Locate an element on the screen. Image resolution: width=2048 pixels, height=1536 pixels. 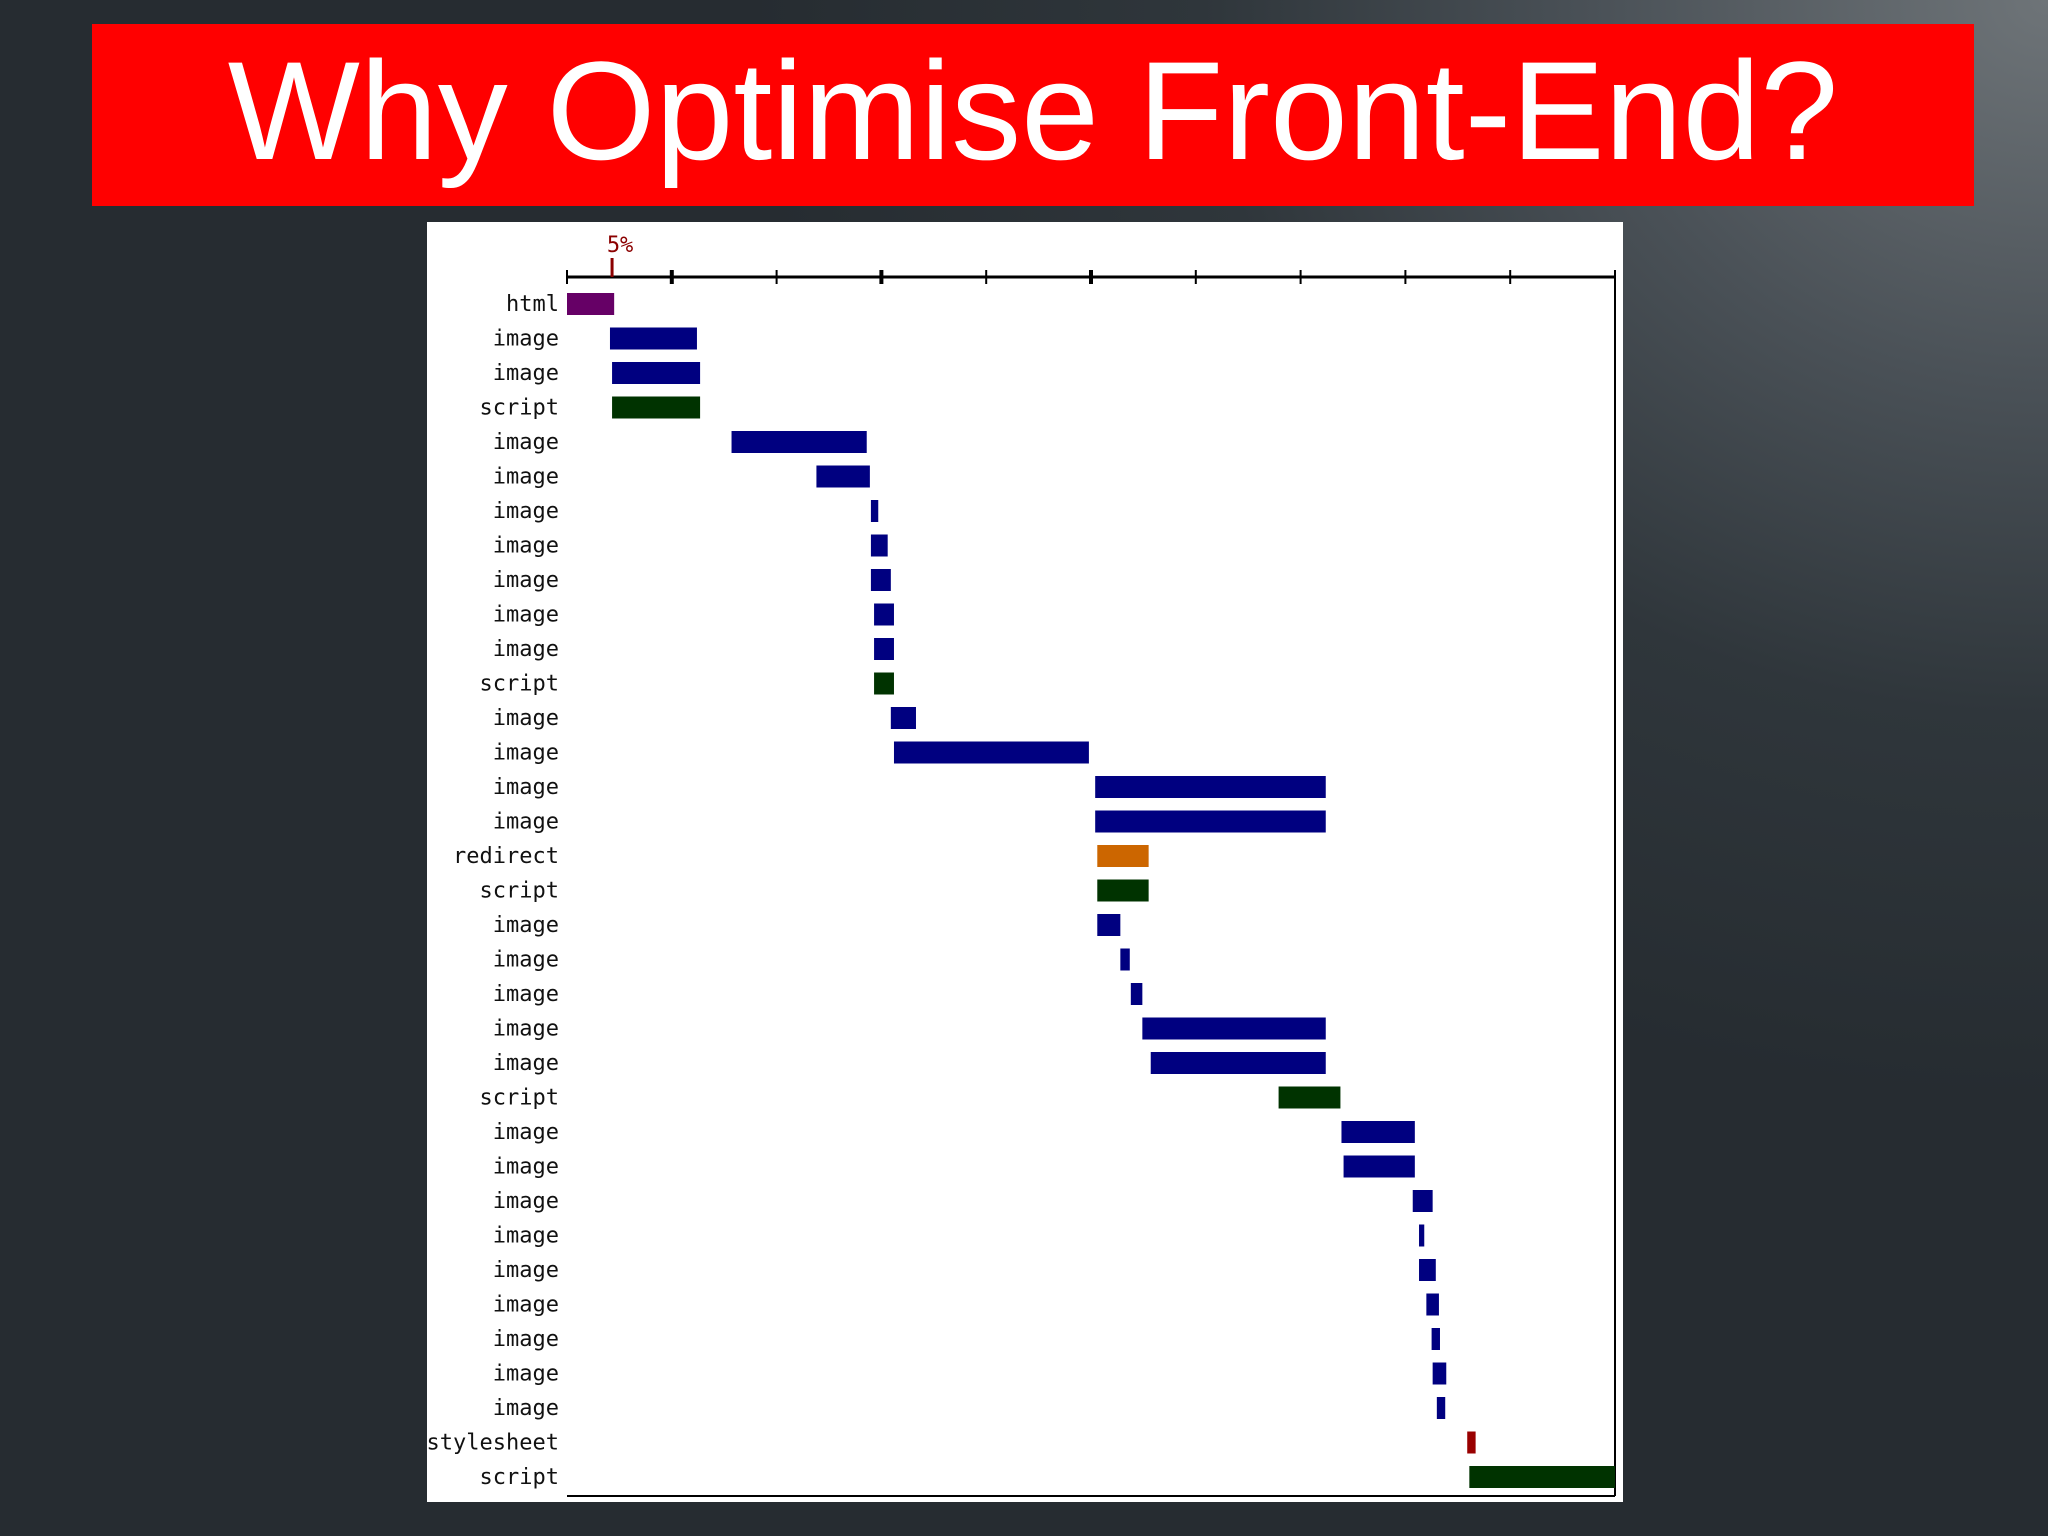
row-label: stylesheet is located at coordinates (493, 1443).